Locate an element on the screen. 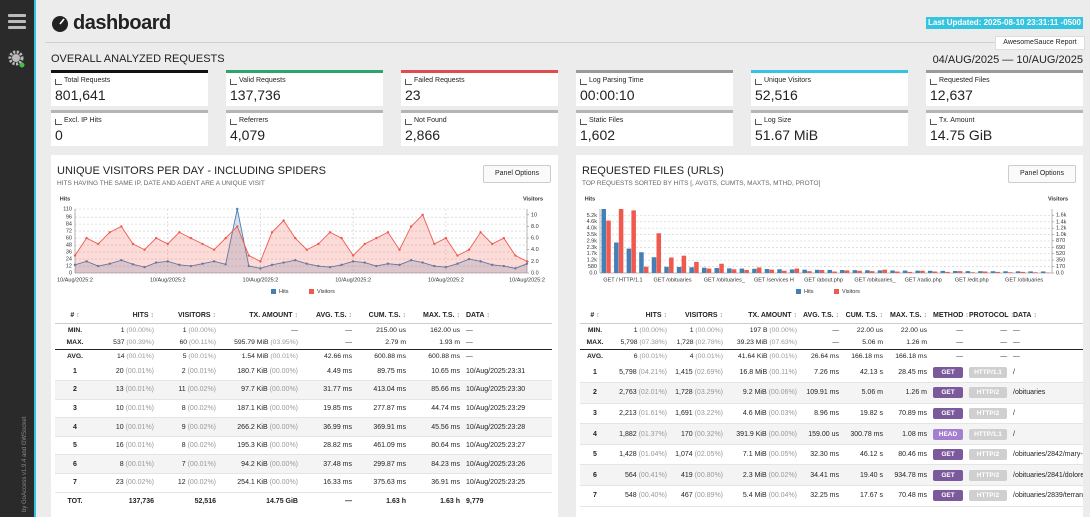 The width and height of the screenshot is (1090, 517). y2-axis-label: Visitors is located at coordinates (533, 199).